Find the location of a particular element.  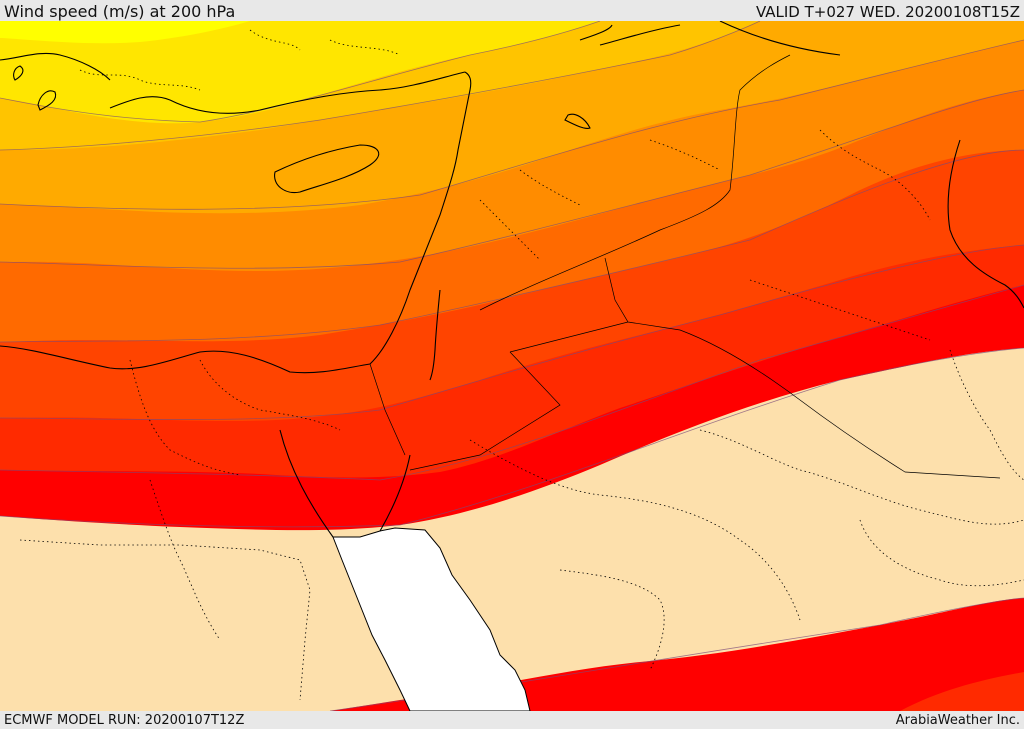

southern-jet-band is located at coordinates (677, 654).